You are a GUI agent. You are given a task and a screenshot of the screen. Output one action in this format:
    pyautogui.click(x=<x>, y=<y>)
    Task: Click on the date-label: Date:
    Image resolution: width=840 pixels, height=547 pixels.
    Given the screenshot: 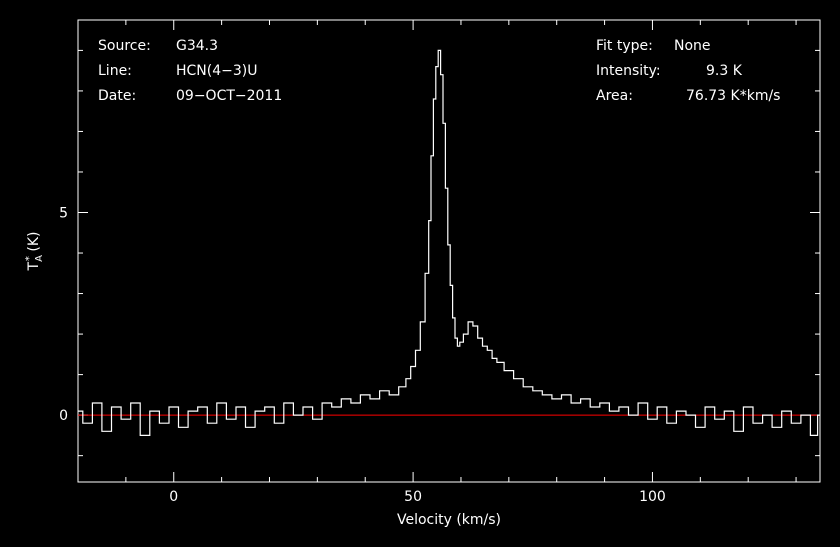 What is the action you would take?
    pyautogui.click(x=117, y=96)
    